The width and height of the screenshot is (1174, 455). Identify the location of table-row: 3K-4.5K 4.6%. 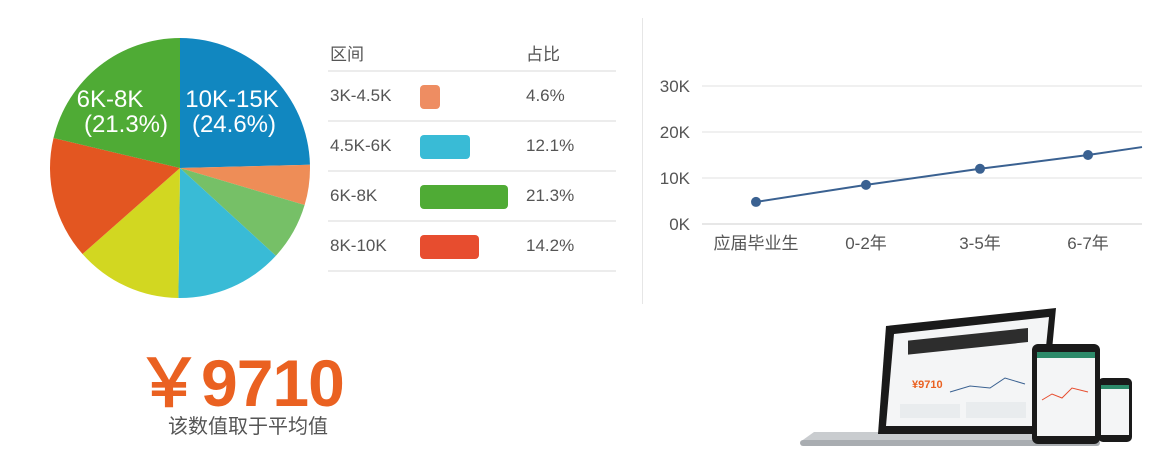
(472, 97).